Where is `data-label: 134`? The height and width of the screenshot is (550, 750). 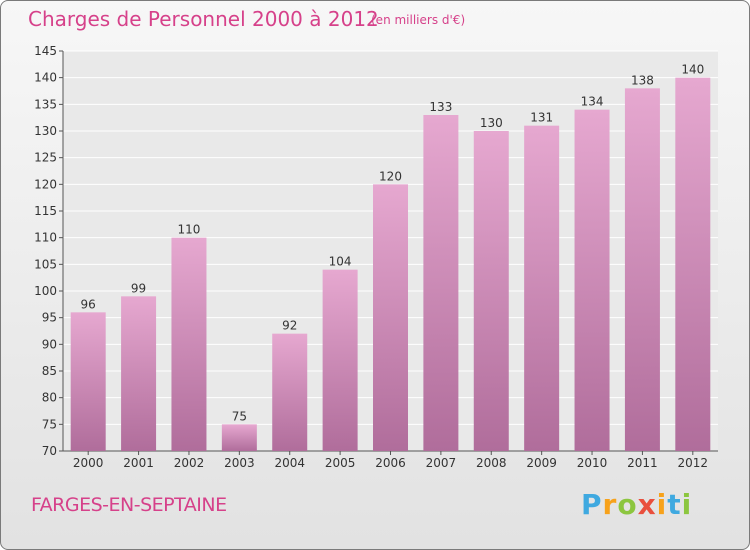
data-label: 134 is located at coordinates (592, 102).